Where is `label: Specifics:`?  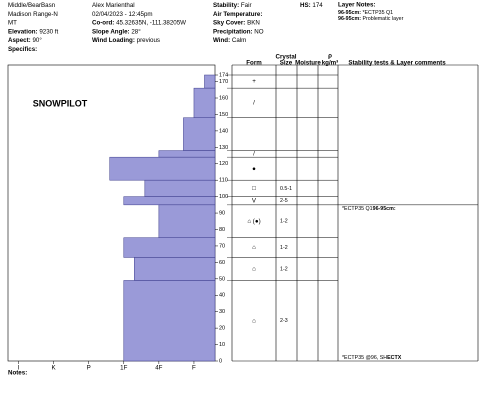 label: Specifics: is located at coordinates (22, 49).